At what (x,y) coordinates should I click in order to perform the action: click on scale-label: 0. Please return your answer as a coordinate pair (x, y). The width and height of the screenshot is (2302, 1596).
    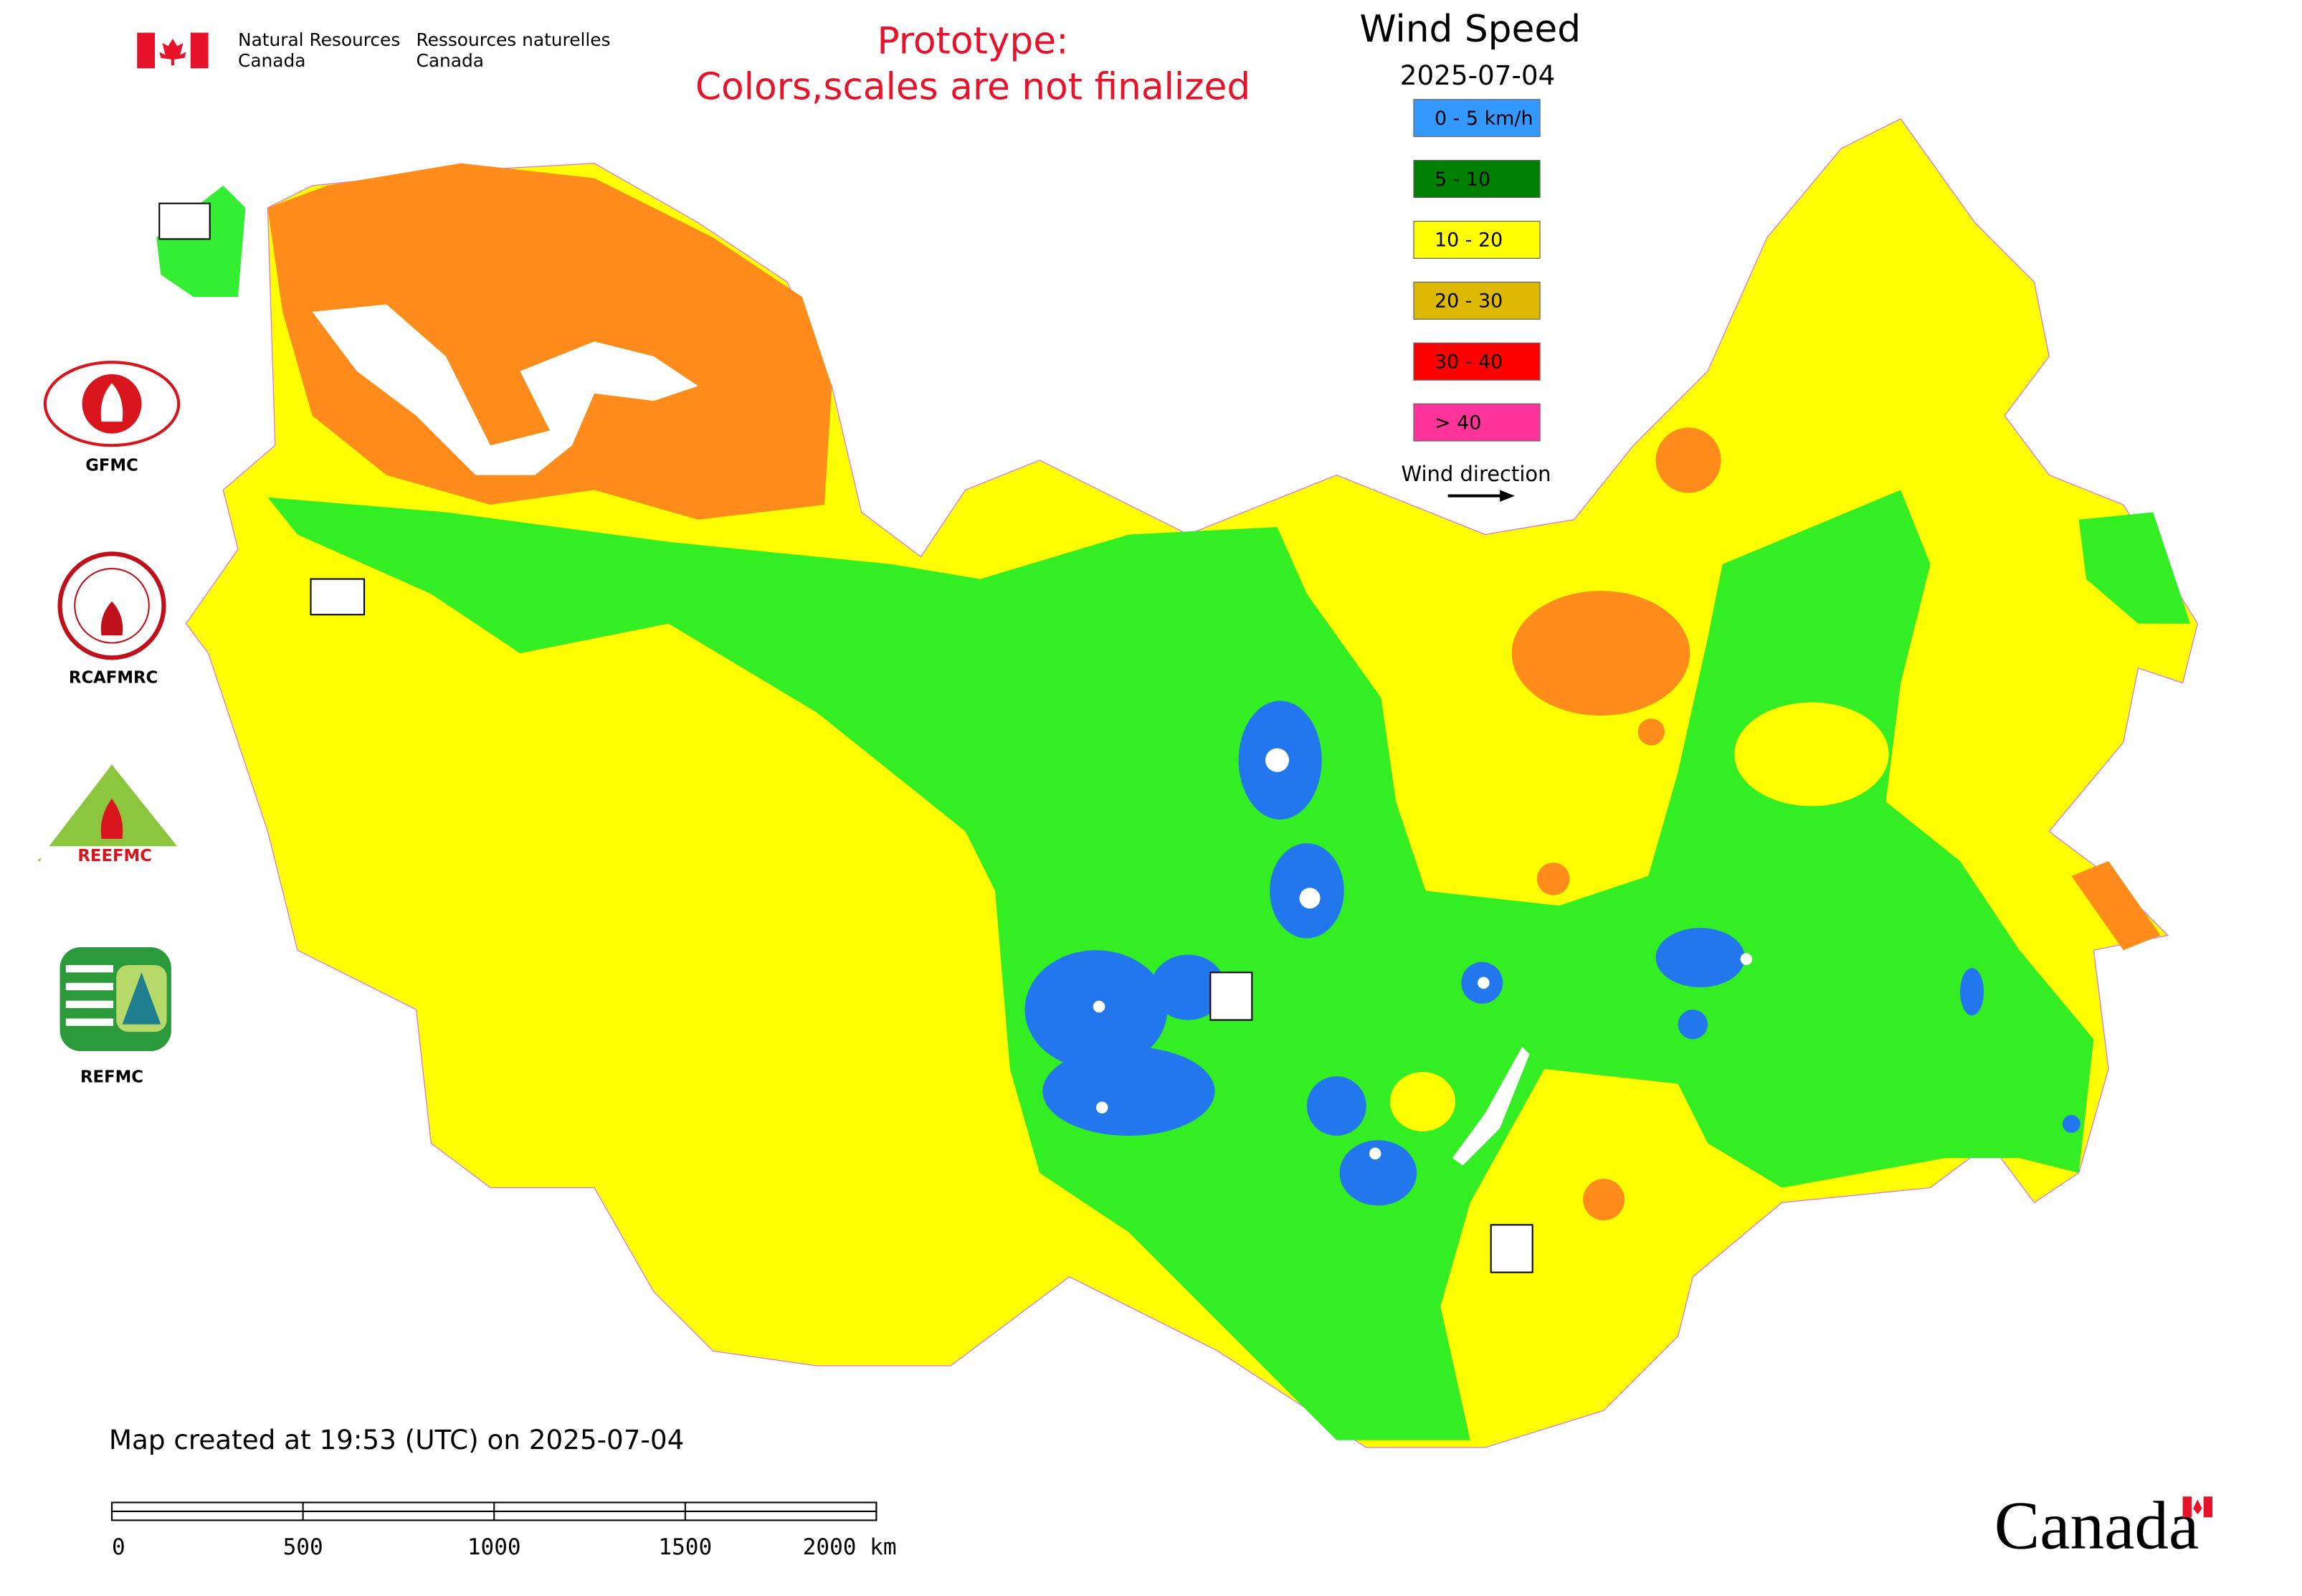
    Looking at the image, I should click on (119, 1547).